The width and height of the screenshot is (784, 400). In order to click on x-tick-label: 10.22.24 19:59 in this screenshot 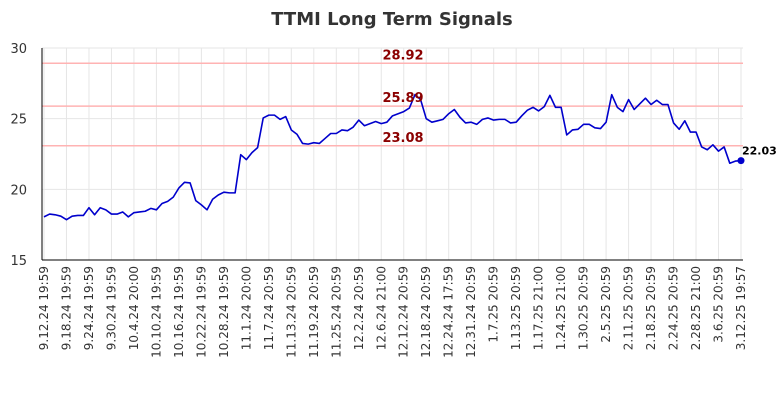, I will do `click(201, 312)`.